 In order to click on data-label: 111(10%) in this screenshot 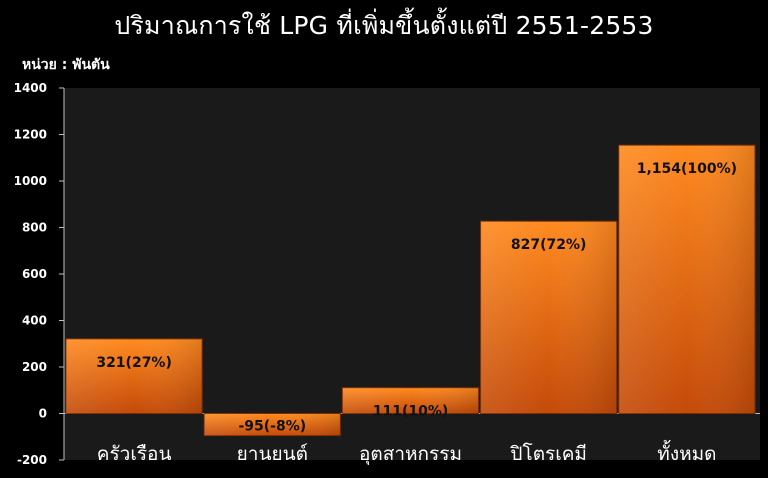, I will do `click(411, 412)`.